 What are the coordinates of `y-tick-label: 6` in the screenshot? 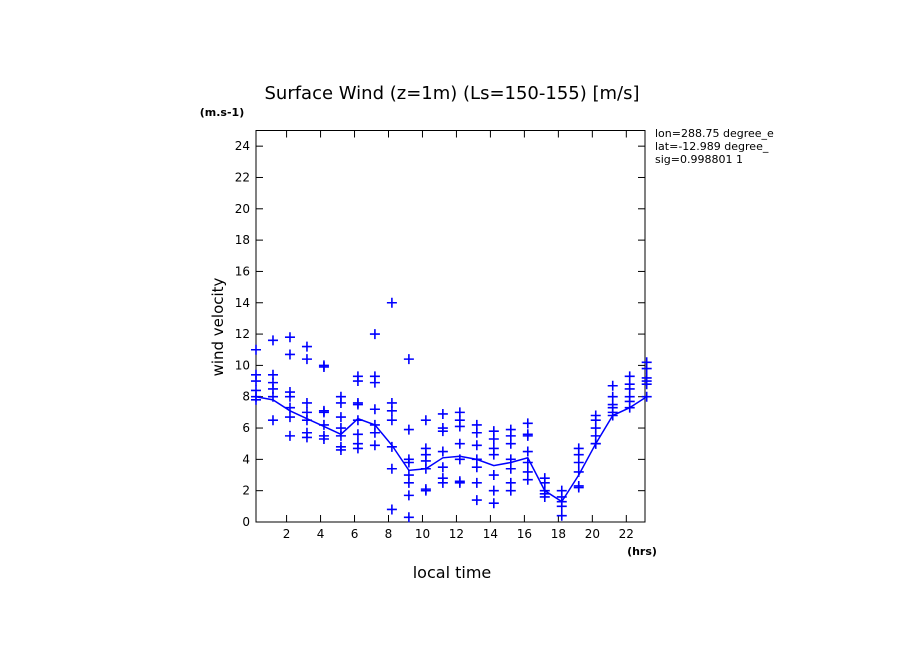 It's located at (246, 428).